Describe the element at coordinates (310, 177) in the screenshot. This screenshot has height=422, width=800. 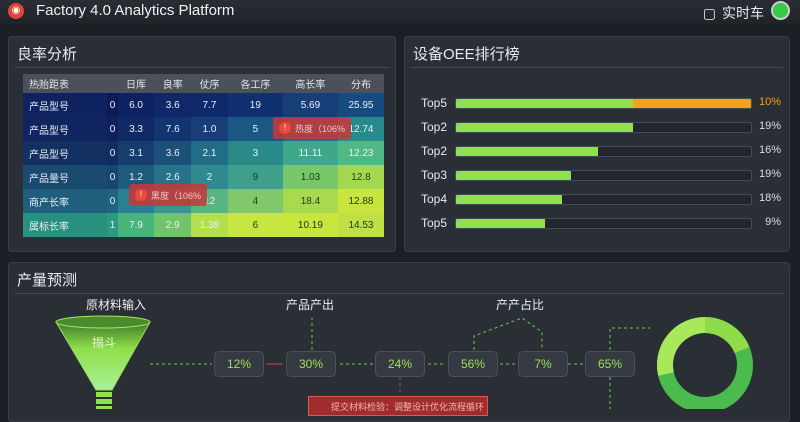
I see `heatmap-cell: 1.03` at that location.